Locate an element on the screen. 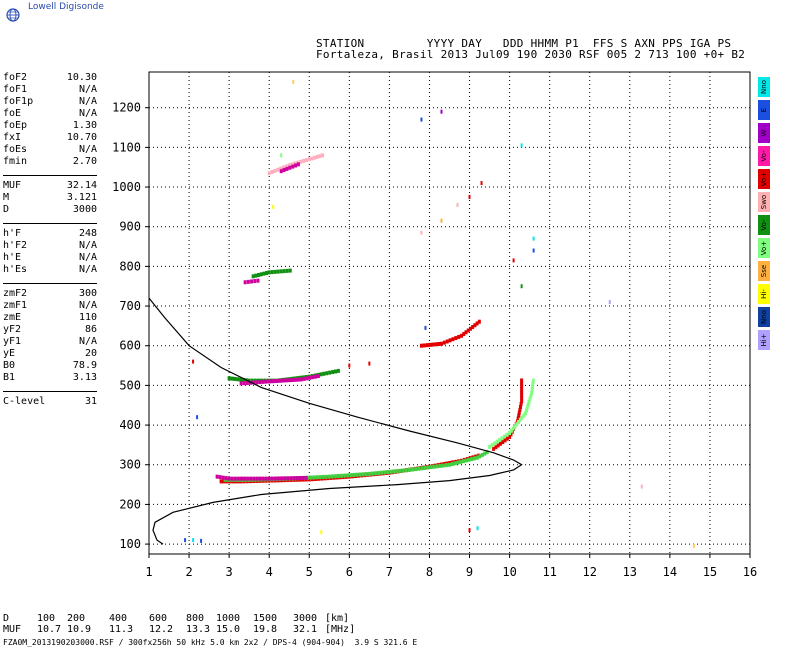 The width and height of the screenshot is (800, 650). param-row: zmF2 300 is located at coordinates (50, 294).